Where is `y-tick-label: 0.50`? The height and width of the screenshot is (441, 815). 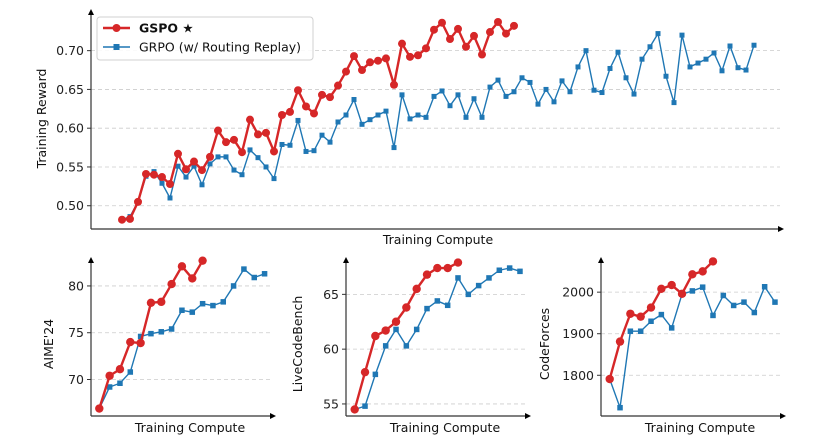 y-tick-label: 0.50 is located at coordinates (70, 205).